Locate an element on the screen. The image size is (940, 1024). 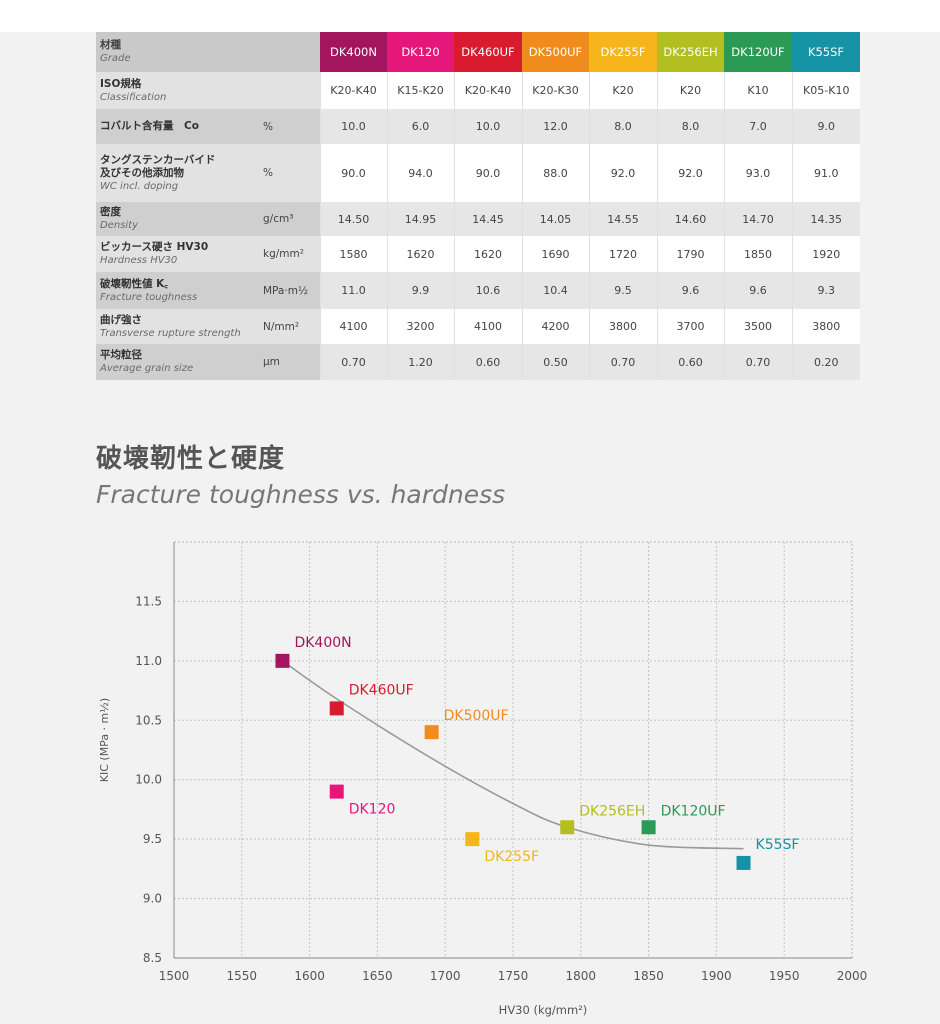
row-unit: kg/mm² is located at coordinates (289, 254).